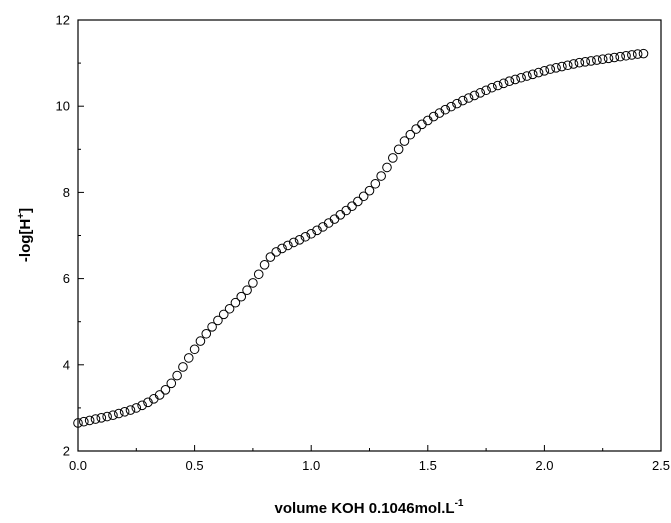 Image resolution: width=671 pixels, height=523 pixels. Describe the element at coordinates (369, 507) in the screenshot. I see `x-axis-title: volume KOH 0.1046mol.L-1` at that location.